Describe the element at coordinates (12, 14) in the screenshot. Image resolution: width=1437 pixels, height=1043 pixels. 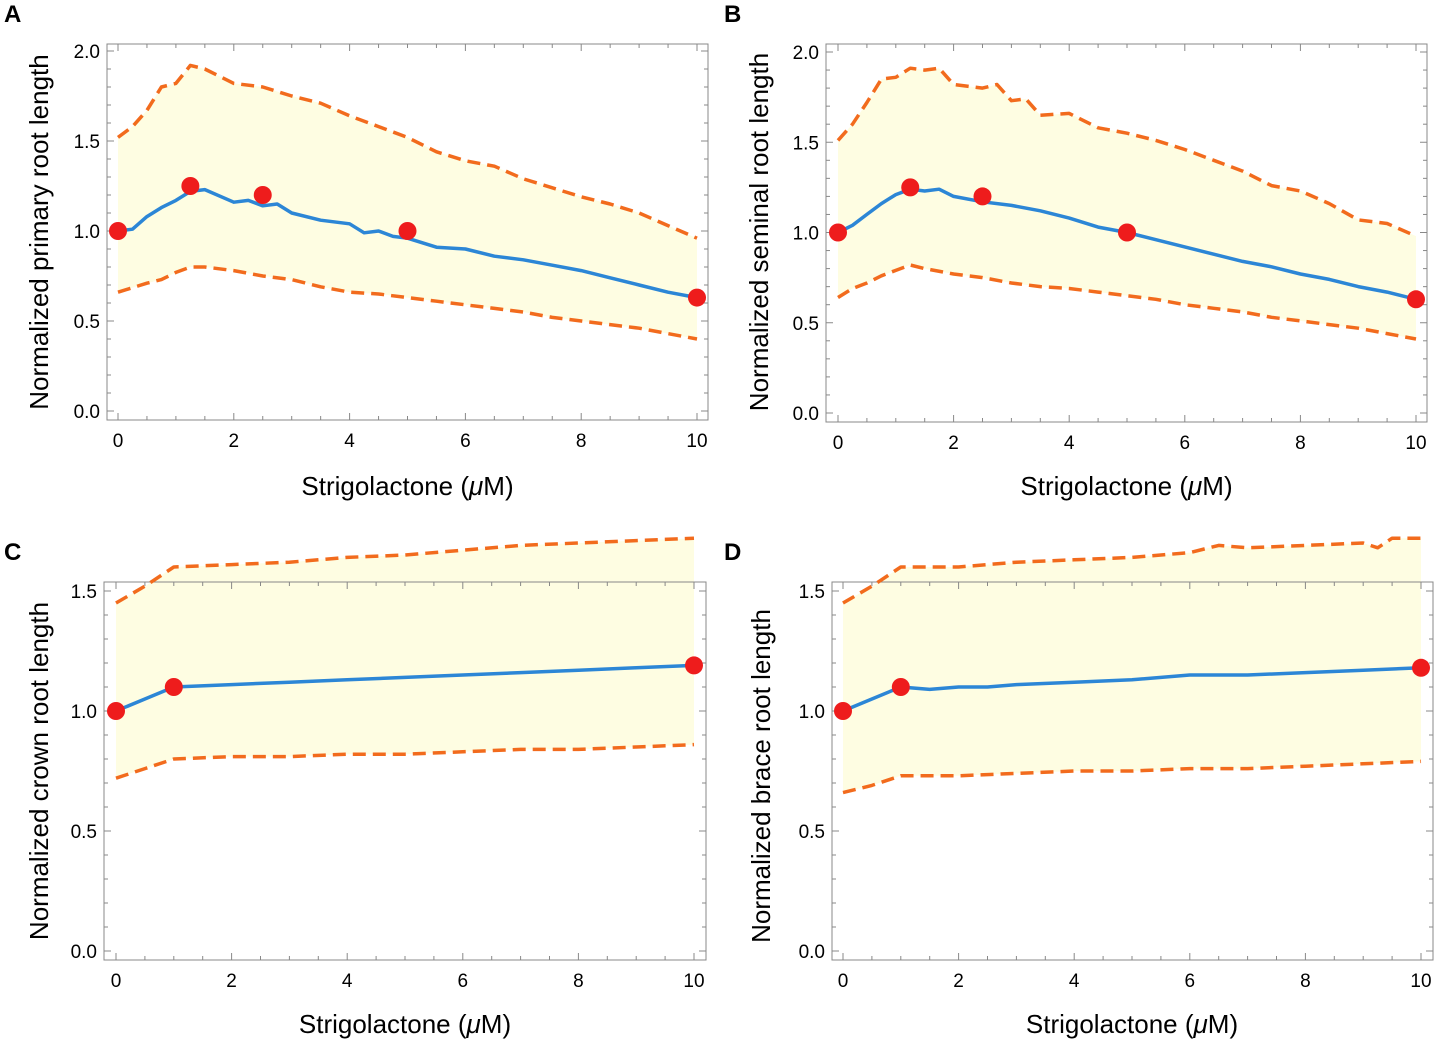
I see `panel-letter: A` at that location.